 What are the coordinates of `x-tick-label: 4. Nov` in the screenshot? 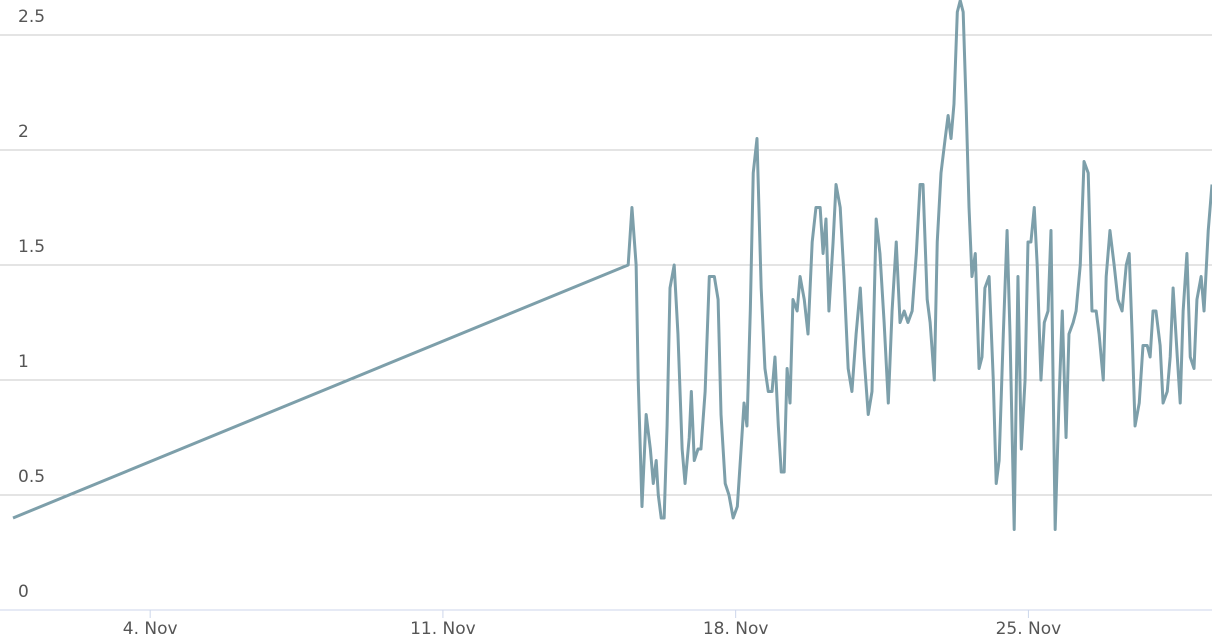 It's located at (150, 627).